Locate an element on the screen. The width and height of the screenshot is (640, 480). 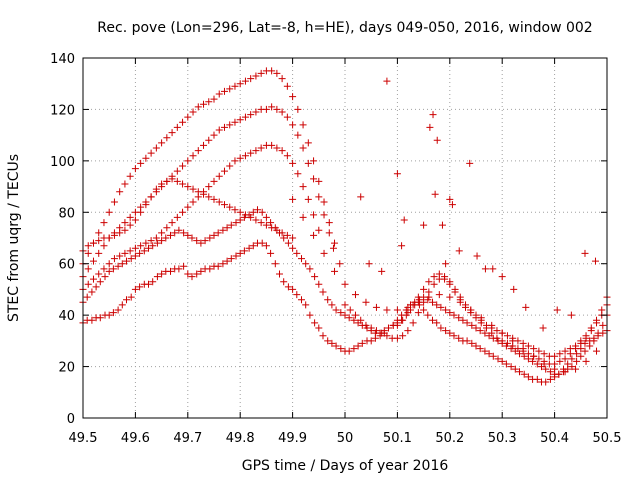
x-tick-label: 50 is located at coordinates (345, 438).